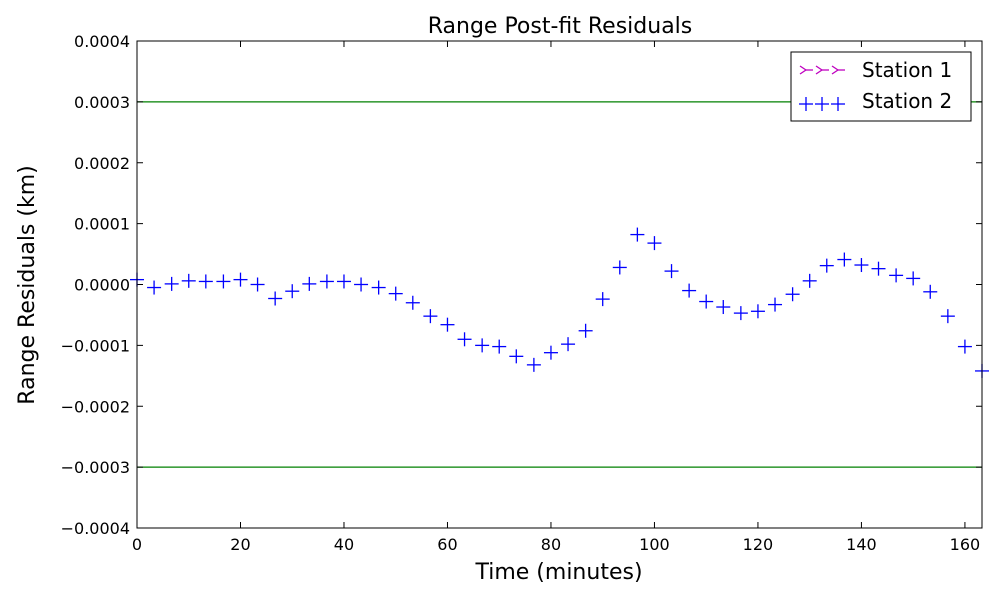 The width and height of the screenshot is (1000, 600). What do you see at coordinates (240, 544) in the screenshot?
I see `x-tick-label: 20` at bounding box center [240, 544].